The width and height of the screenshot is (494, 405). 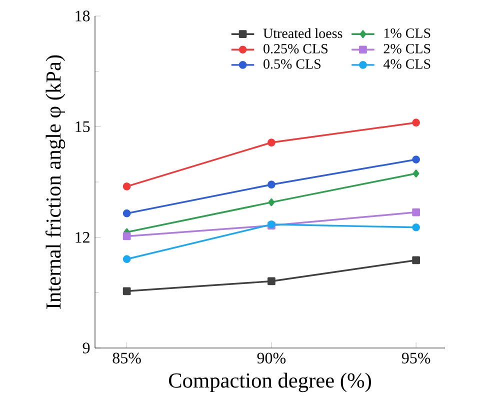 I want to click on x-axis-title: Compaction degree (%), so click(x=269, y=382).